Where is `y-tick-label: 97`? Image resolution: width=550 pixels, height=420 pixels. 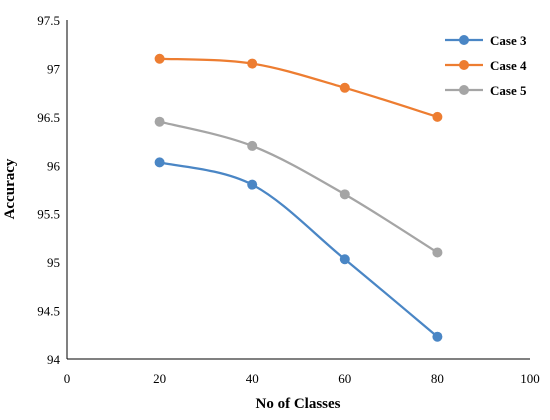
y-tick-label: 97 is located at coordinates (54, 68).